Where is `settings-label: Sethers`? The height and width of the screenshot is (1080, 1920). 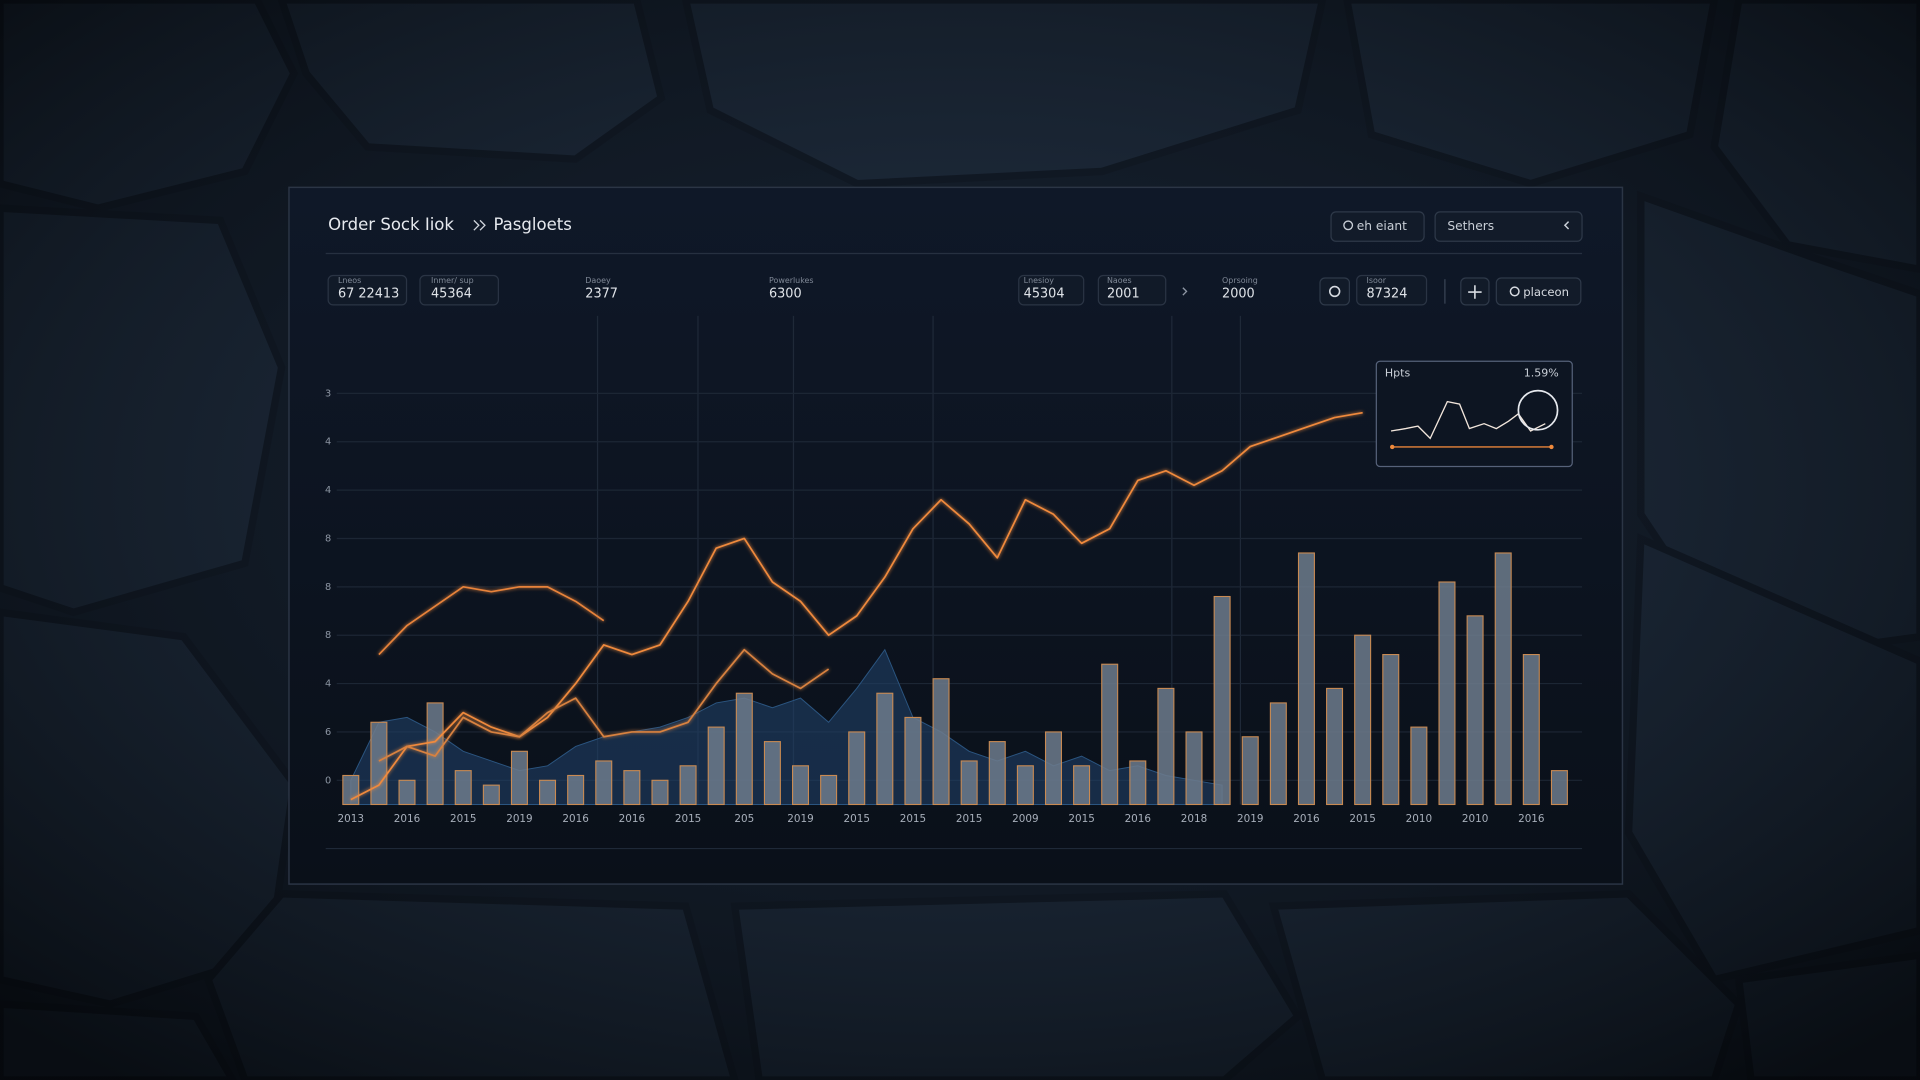
settings-label: Sethers is located at coordinates (1470, 226).